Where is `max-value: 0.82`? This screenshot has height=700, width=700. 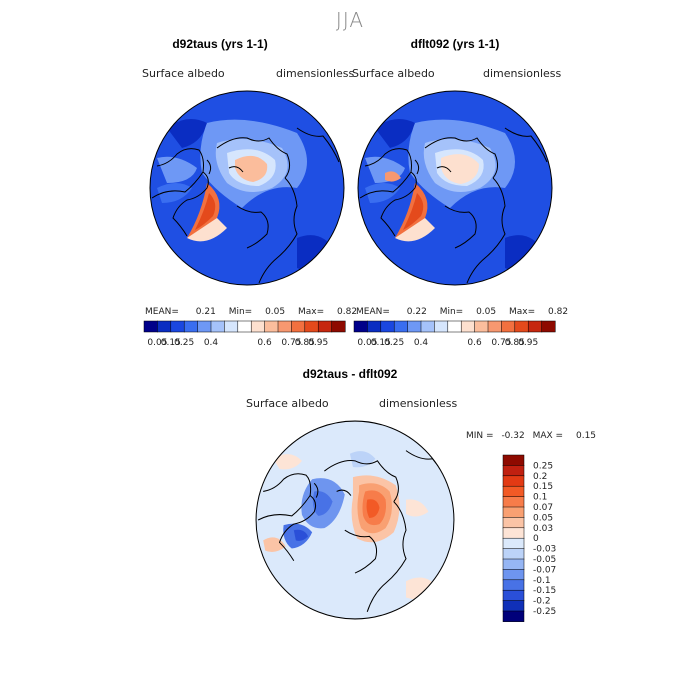
max-value: 0.82 is located at coordinates (347, 312).